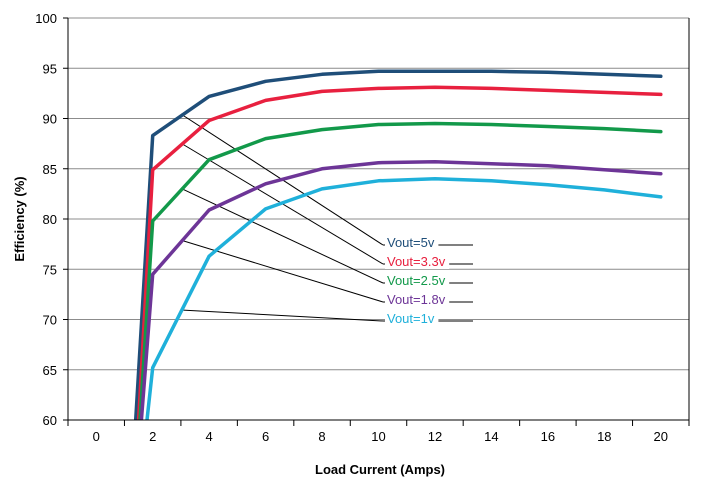  Describe the element at coordinates (548, 436) in the screenshot. I see `x-tick-label-16: 16` at that location.